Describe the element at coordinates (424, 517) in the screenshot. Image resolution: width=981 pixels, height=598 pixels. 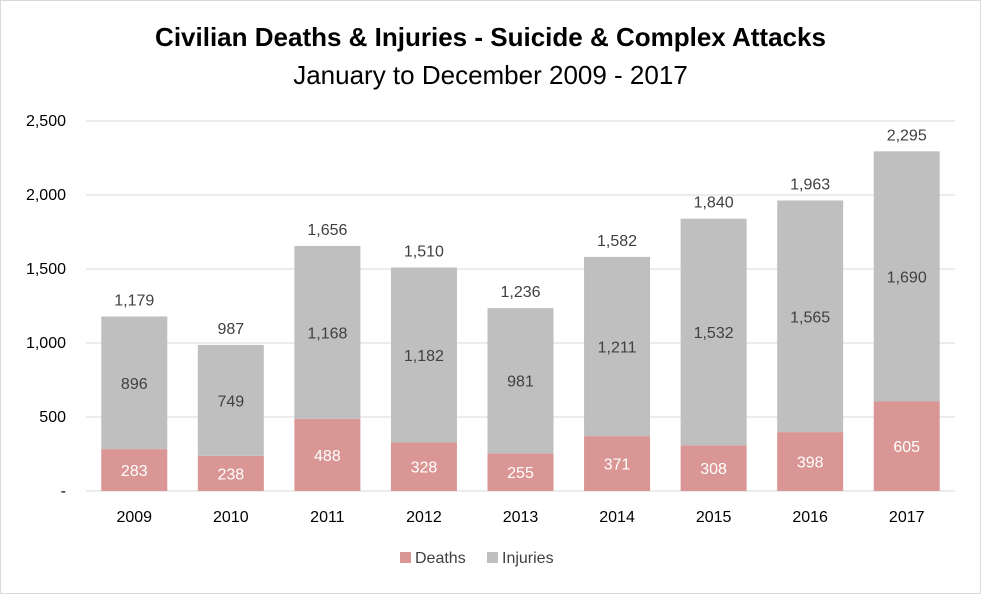
I see `x-tick-label: 2012` at that location.